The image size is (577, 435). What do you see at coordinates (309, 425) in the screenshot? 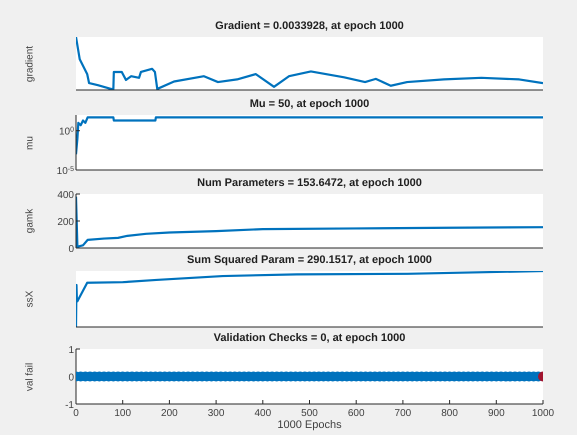
I see `x-axis-title: 1000 Epochs` at bounding box center [309, 425].